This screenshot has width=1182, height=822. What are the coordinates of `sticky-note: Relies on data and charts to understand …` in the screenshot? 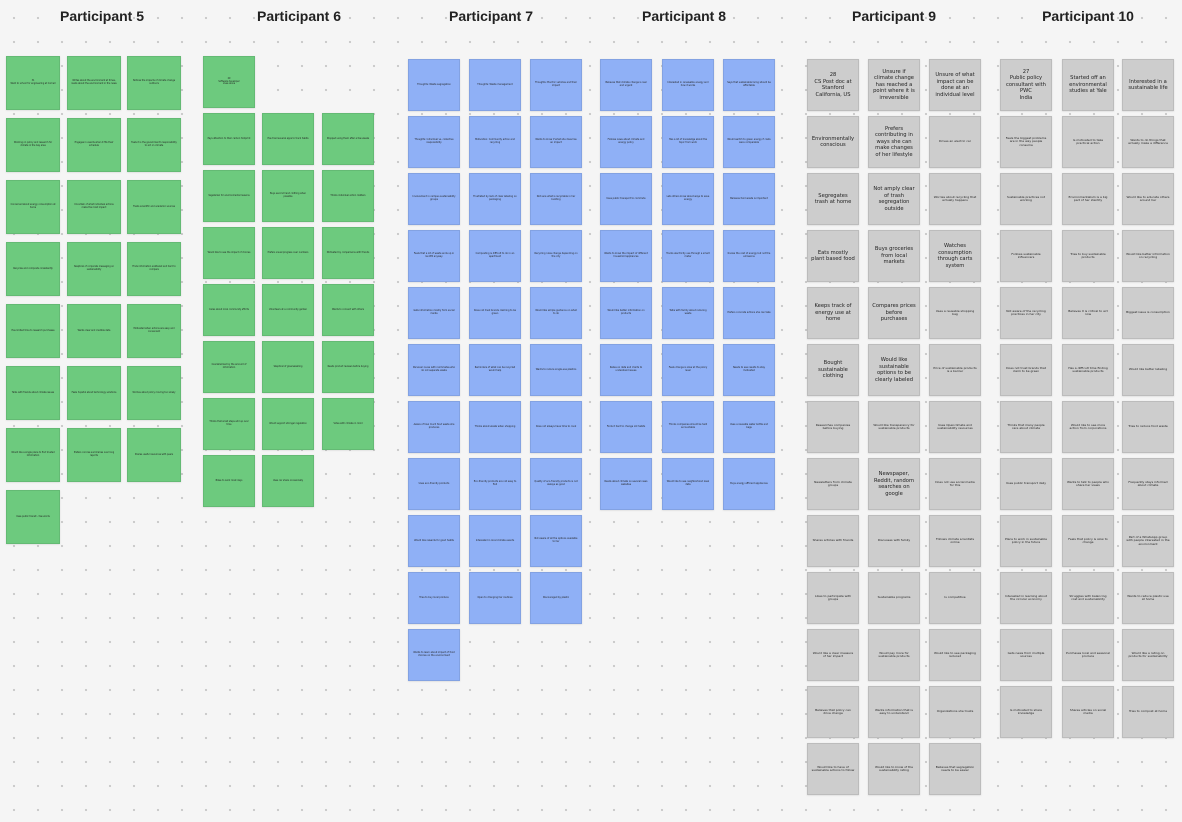 It's located at (626, 370).